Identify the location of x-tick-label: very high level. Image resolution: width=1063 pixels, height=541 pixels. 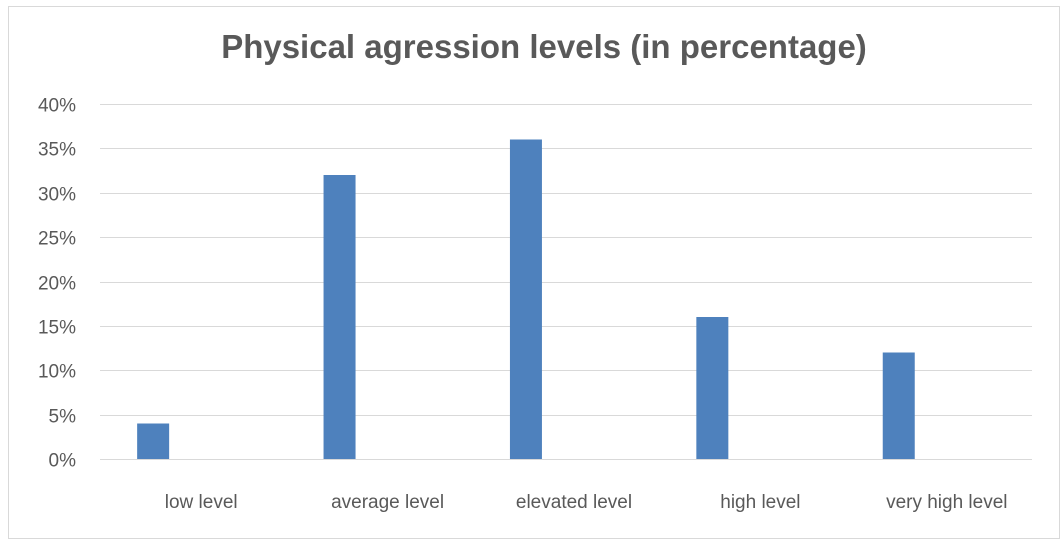
(946, 502).